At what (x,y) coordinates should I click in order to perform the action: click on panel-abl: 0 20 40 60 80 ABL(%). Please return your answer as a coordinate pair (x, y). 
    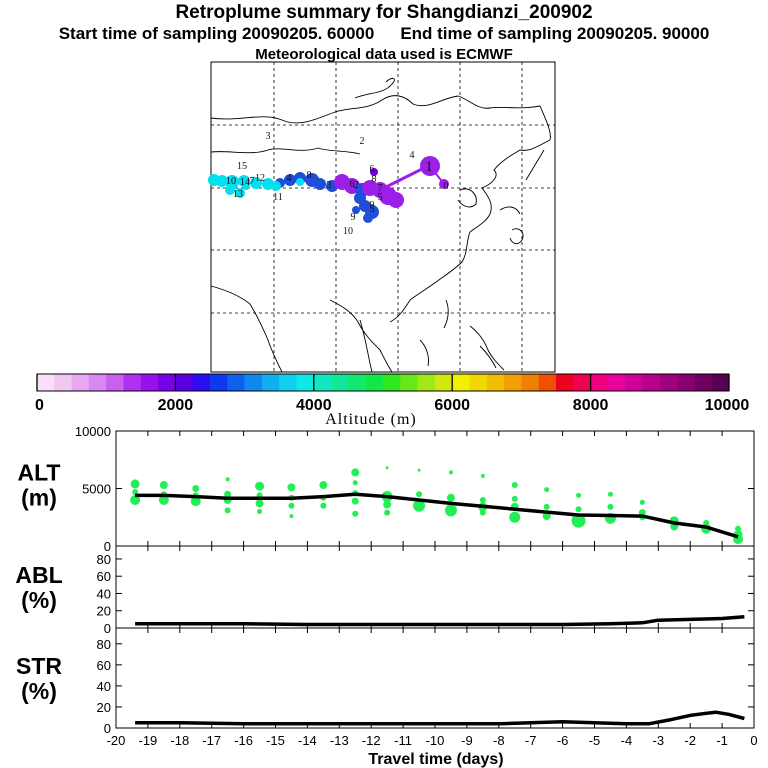
    Looking at the image, I should click on (385, 590).